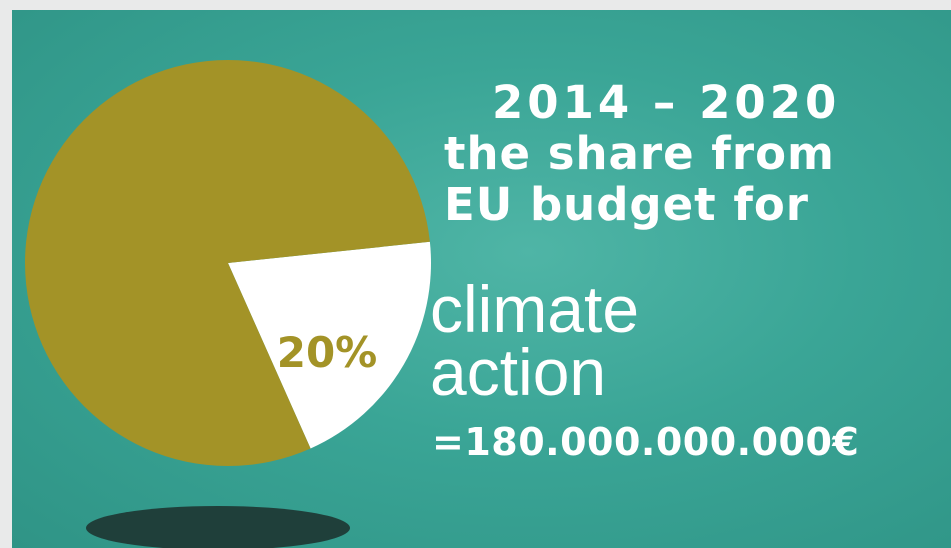 Image resolution: width=951 pixels, height=548 pixels. Describe the element at coordinates (535, 309) in the screenshot. I see `topic-line-1: climate` at that location.